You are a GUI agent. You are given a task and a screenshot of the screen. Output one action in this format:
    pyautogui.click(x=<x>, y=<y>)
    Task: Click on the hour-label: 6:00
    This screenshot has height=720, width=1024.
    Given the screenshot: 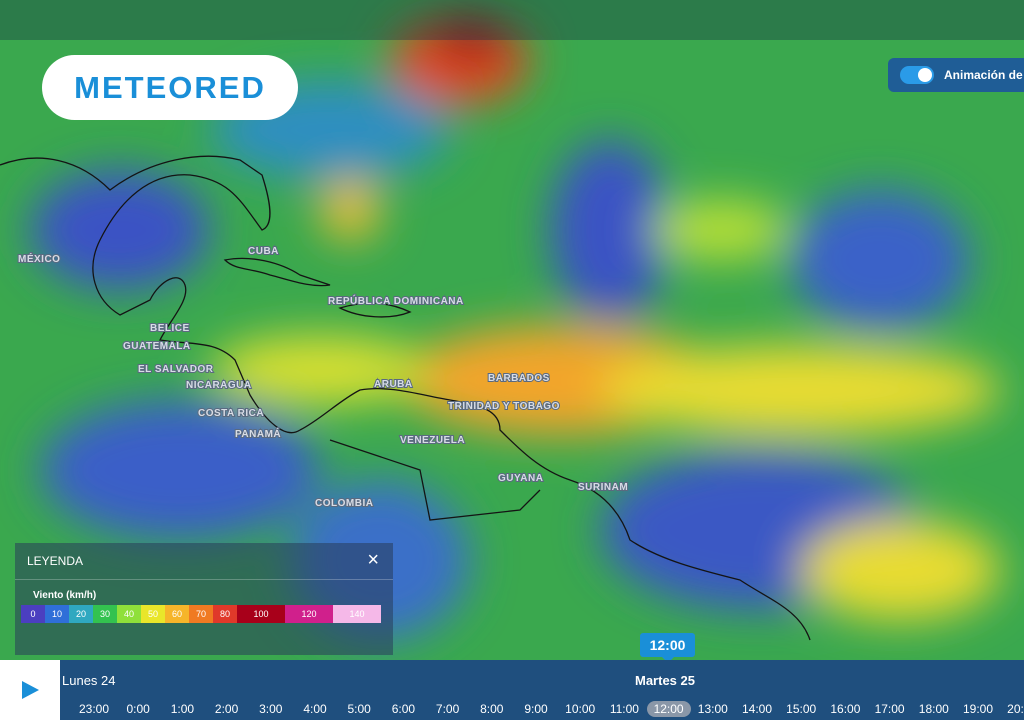 What is the action you would take?
    pyautogui.click(x=403, y=709)
    